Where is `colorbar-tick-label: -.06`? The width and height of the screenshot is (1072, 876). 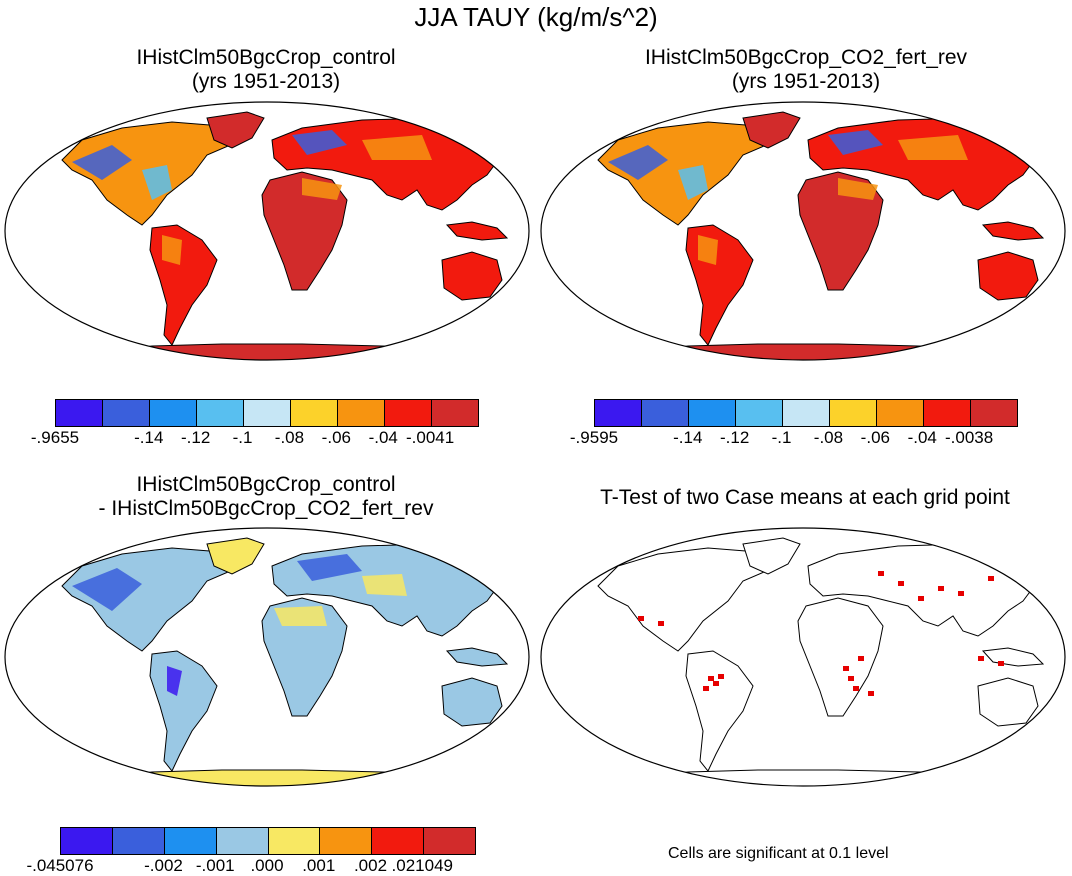 colorbar-tick-label: -.06 is located at coordinates (875, 437).